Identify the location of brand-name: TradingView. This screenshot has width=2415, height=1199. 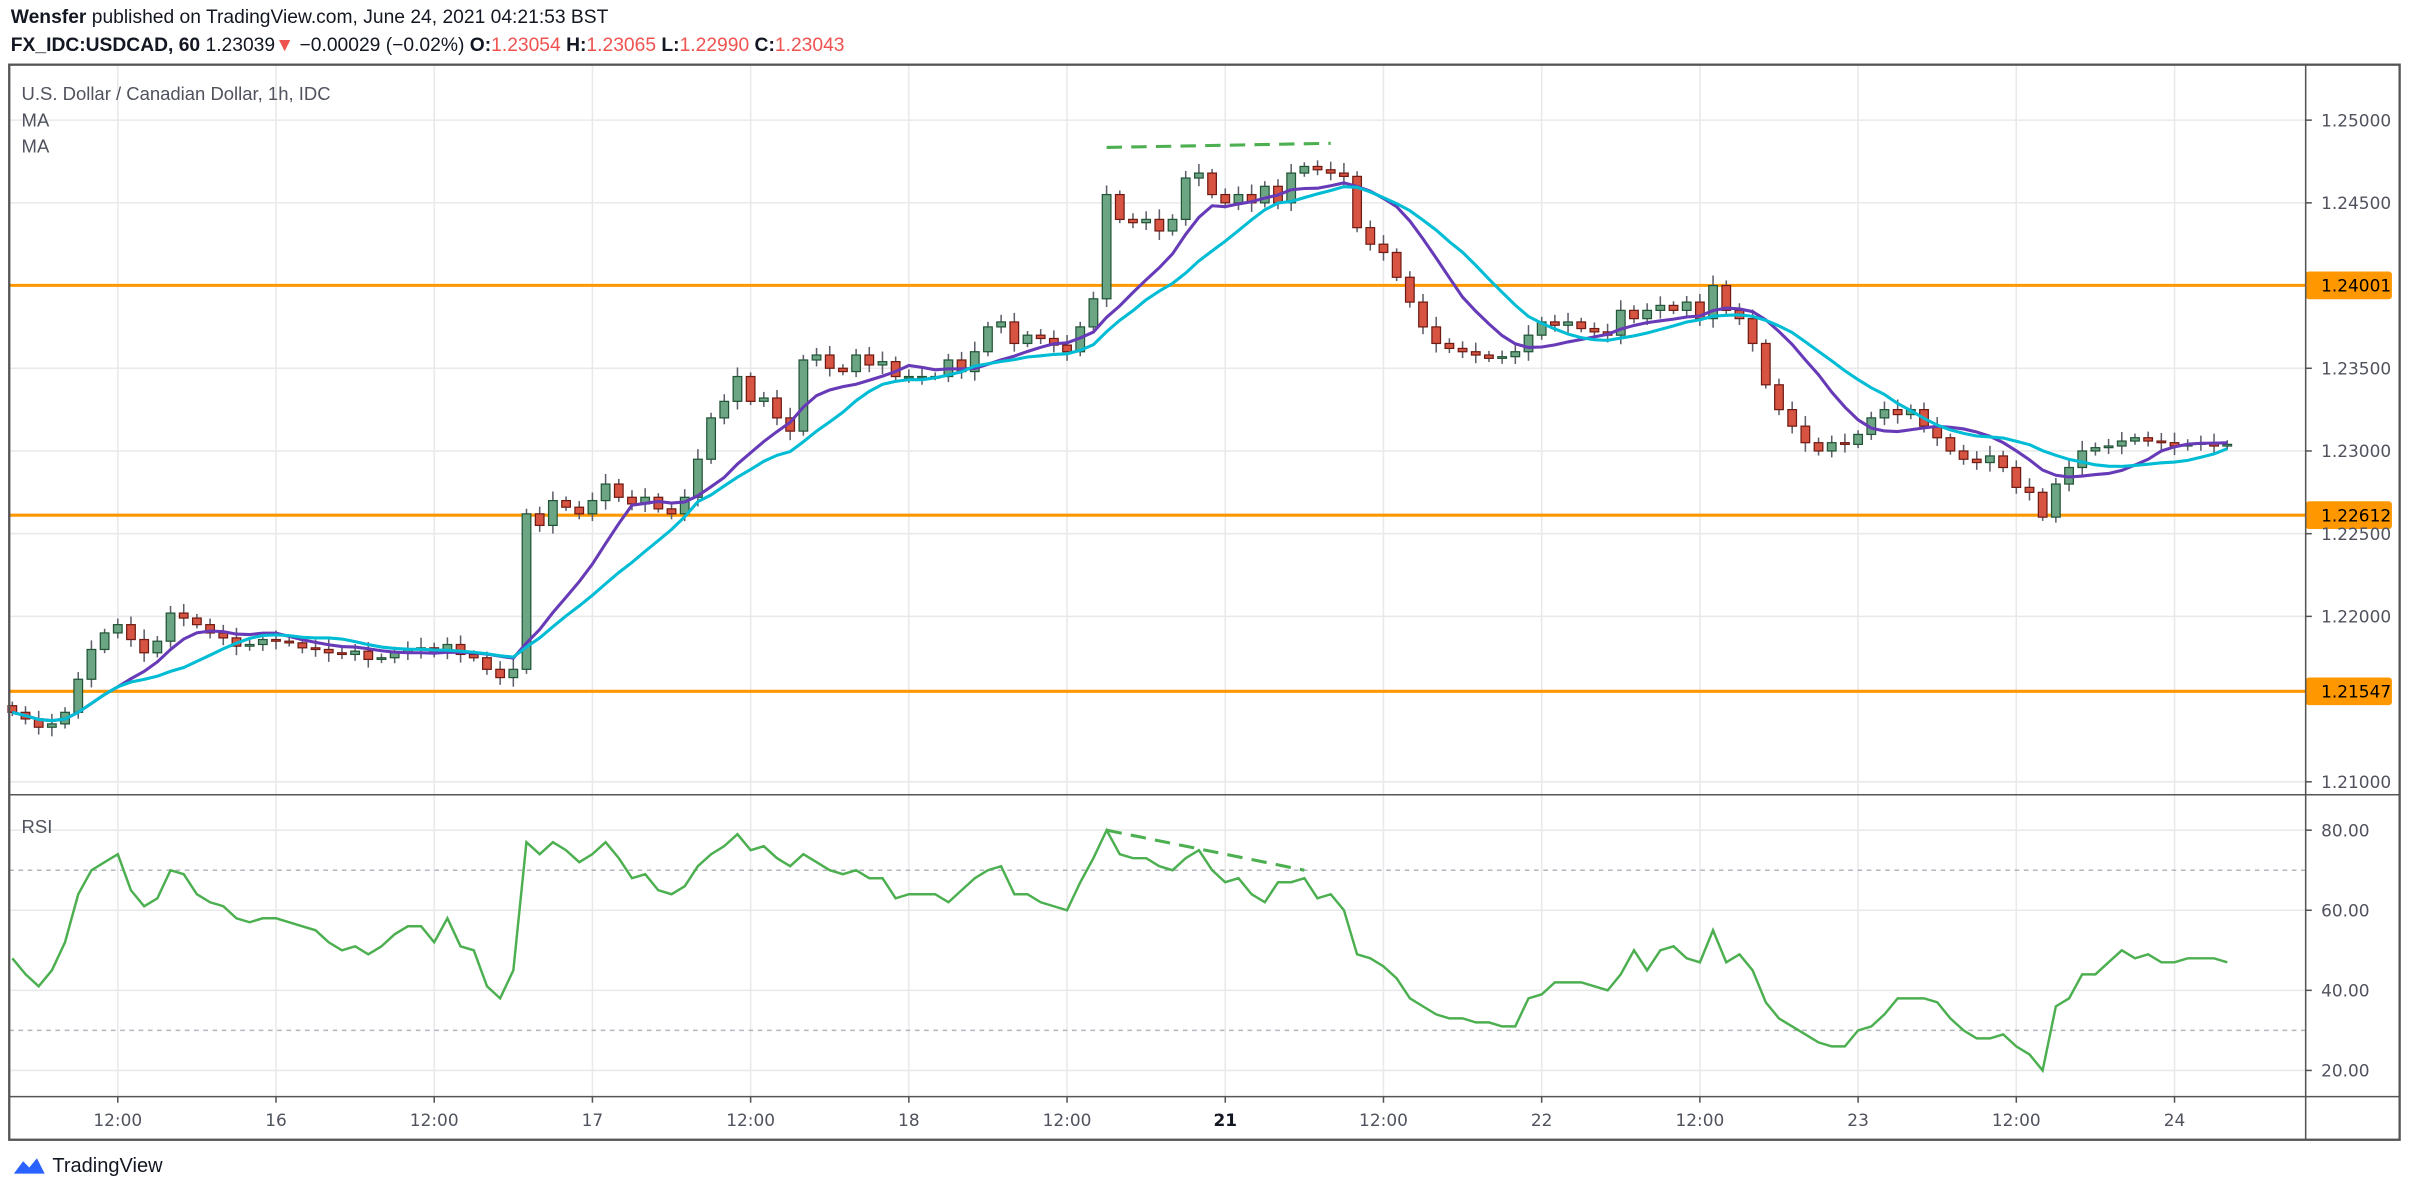
(107, 1165).